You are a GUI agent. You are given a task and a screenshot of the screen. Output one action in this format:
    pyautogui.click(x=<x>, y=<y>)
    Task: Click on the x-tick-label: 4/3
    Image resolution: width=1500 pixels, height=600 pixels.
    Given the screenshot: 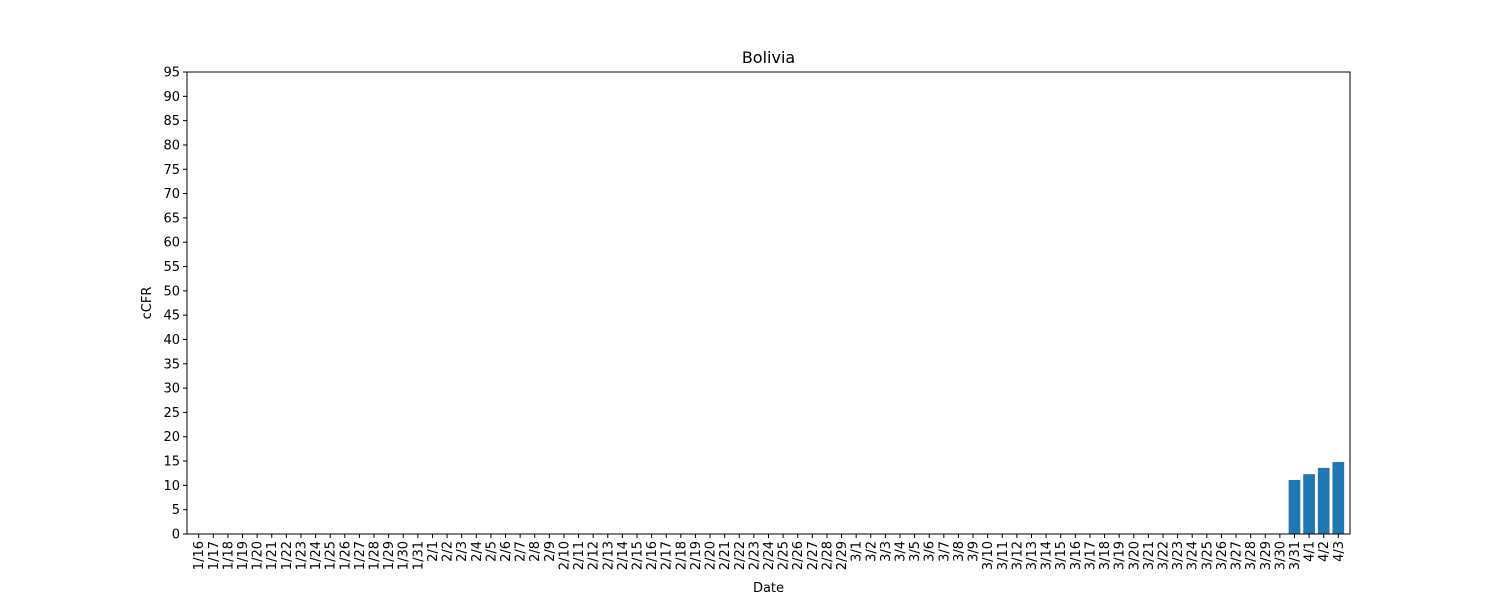 What is the action you would take?
    pyautogui.click(x=1339, y=551)
    